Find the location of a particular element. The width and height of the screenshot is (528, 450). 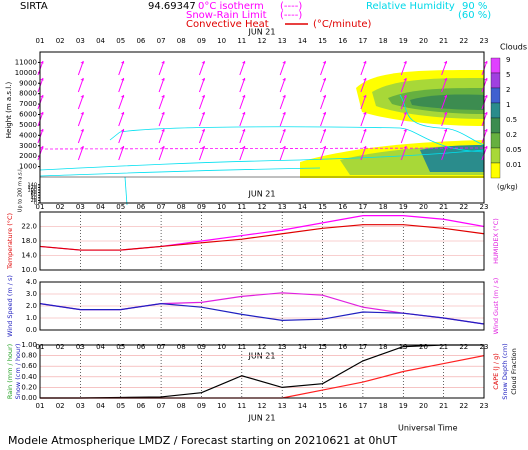

y-tick-label: 0.40 is located at coordinates (29, 377).